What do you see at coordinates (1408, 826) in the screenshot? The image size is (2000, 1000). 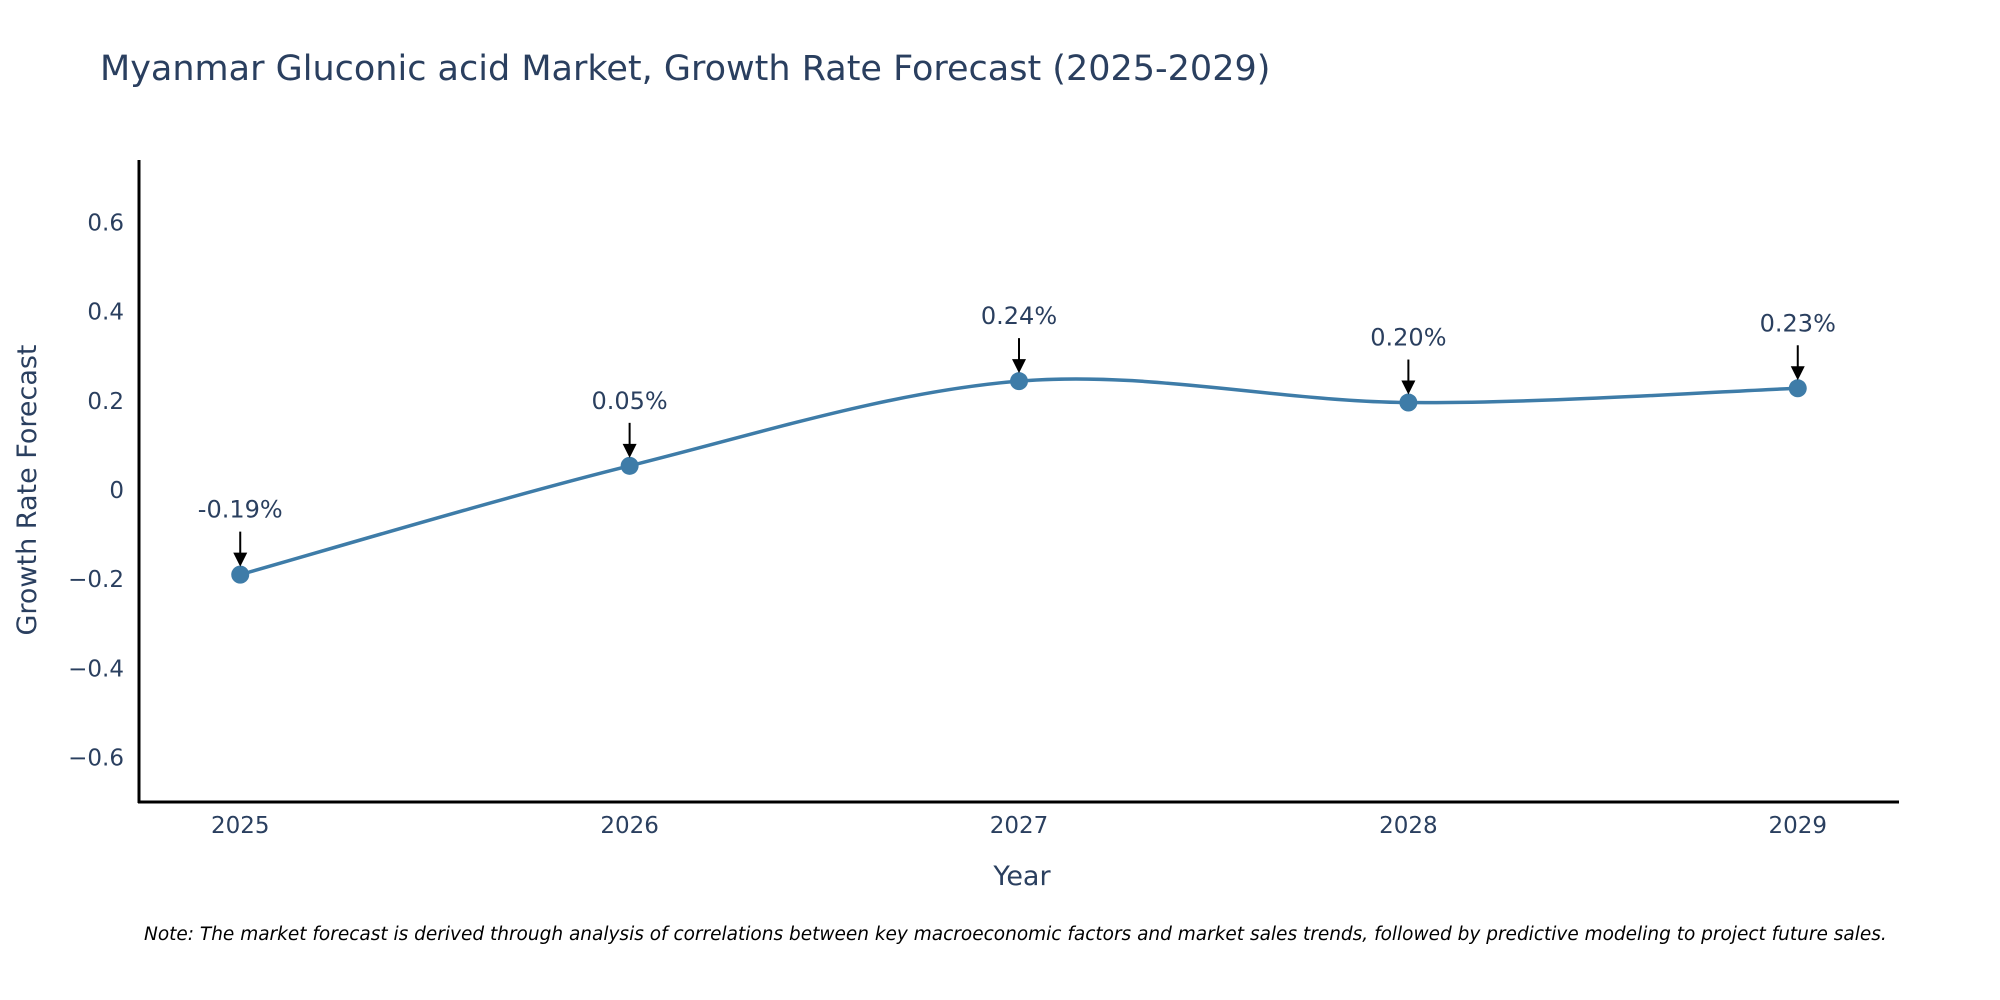 I see `x-tick-label: 2028` at bounding box center [1408, 826].